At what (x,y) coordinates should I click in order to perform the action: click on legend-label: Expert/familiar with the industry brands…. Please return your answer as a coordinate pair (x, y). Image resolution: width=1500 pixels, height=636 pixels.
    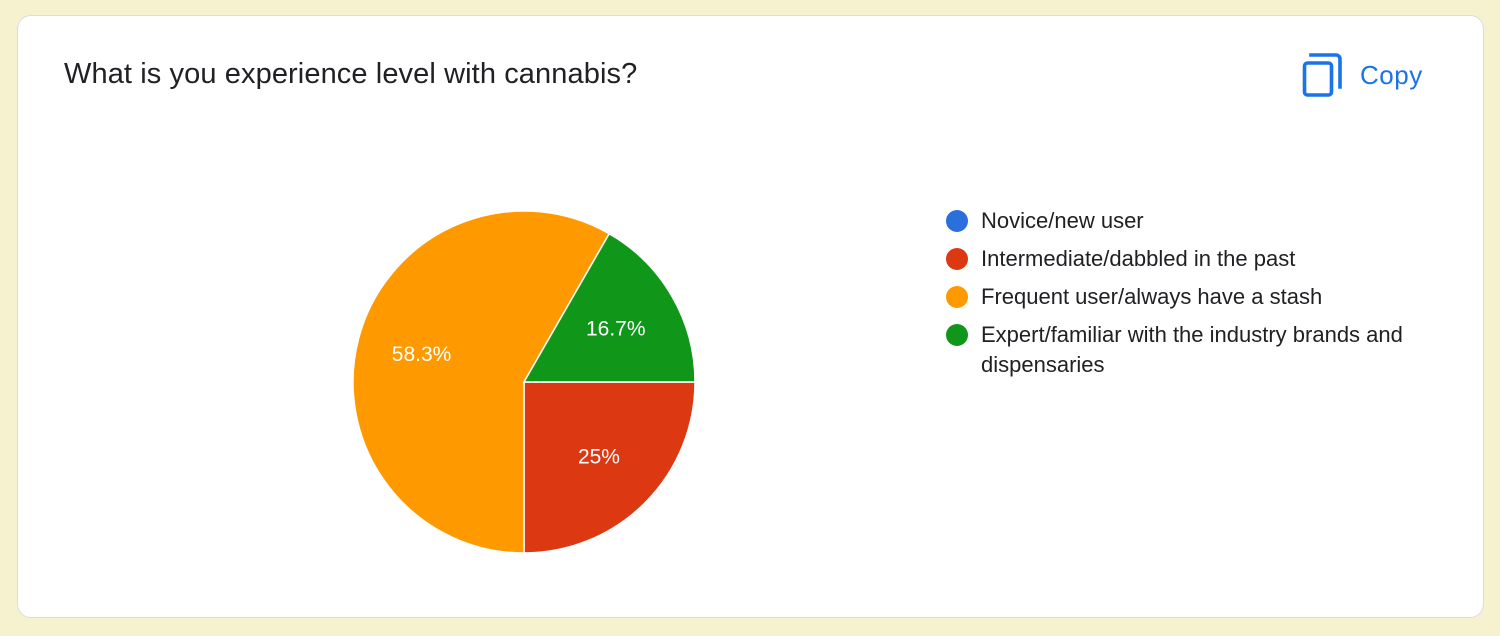
    Looking at the image, I should click on (1192, 349).